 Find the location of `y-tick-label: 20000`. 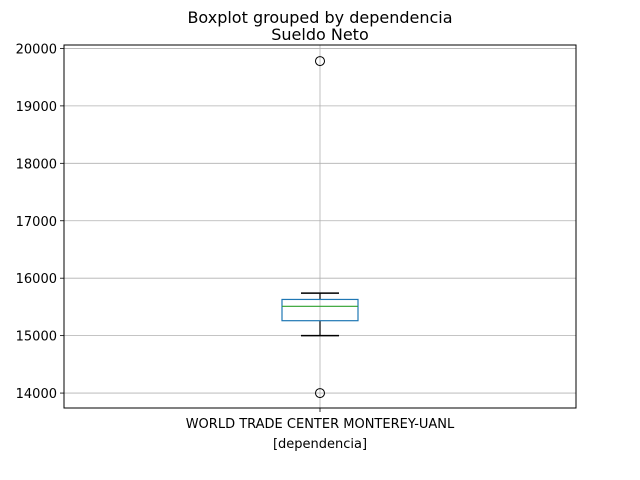

y-tick-label: 20000 is located at coordinates (36, 49).